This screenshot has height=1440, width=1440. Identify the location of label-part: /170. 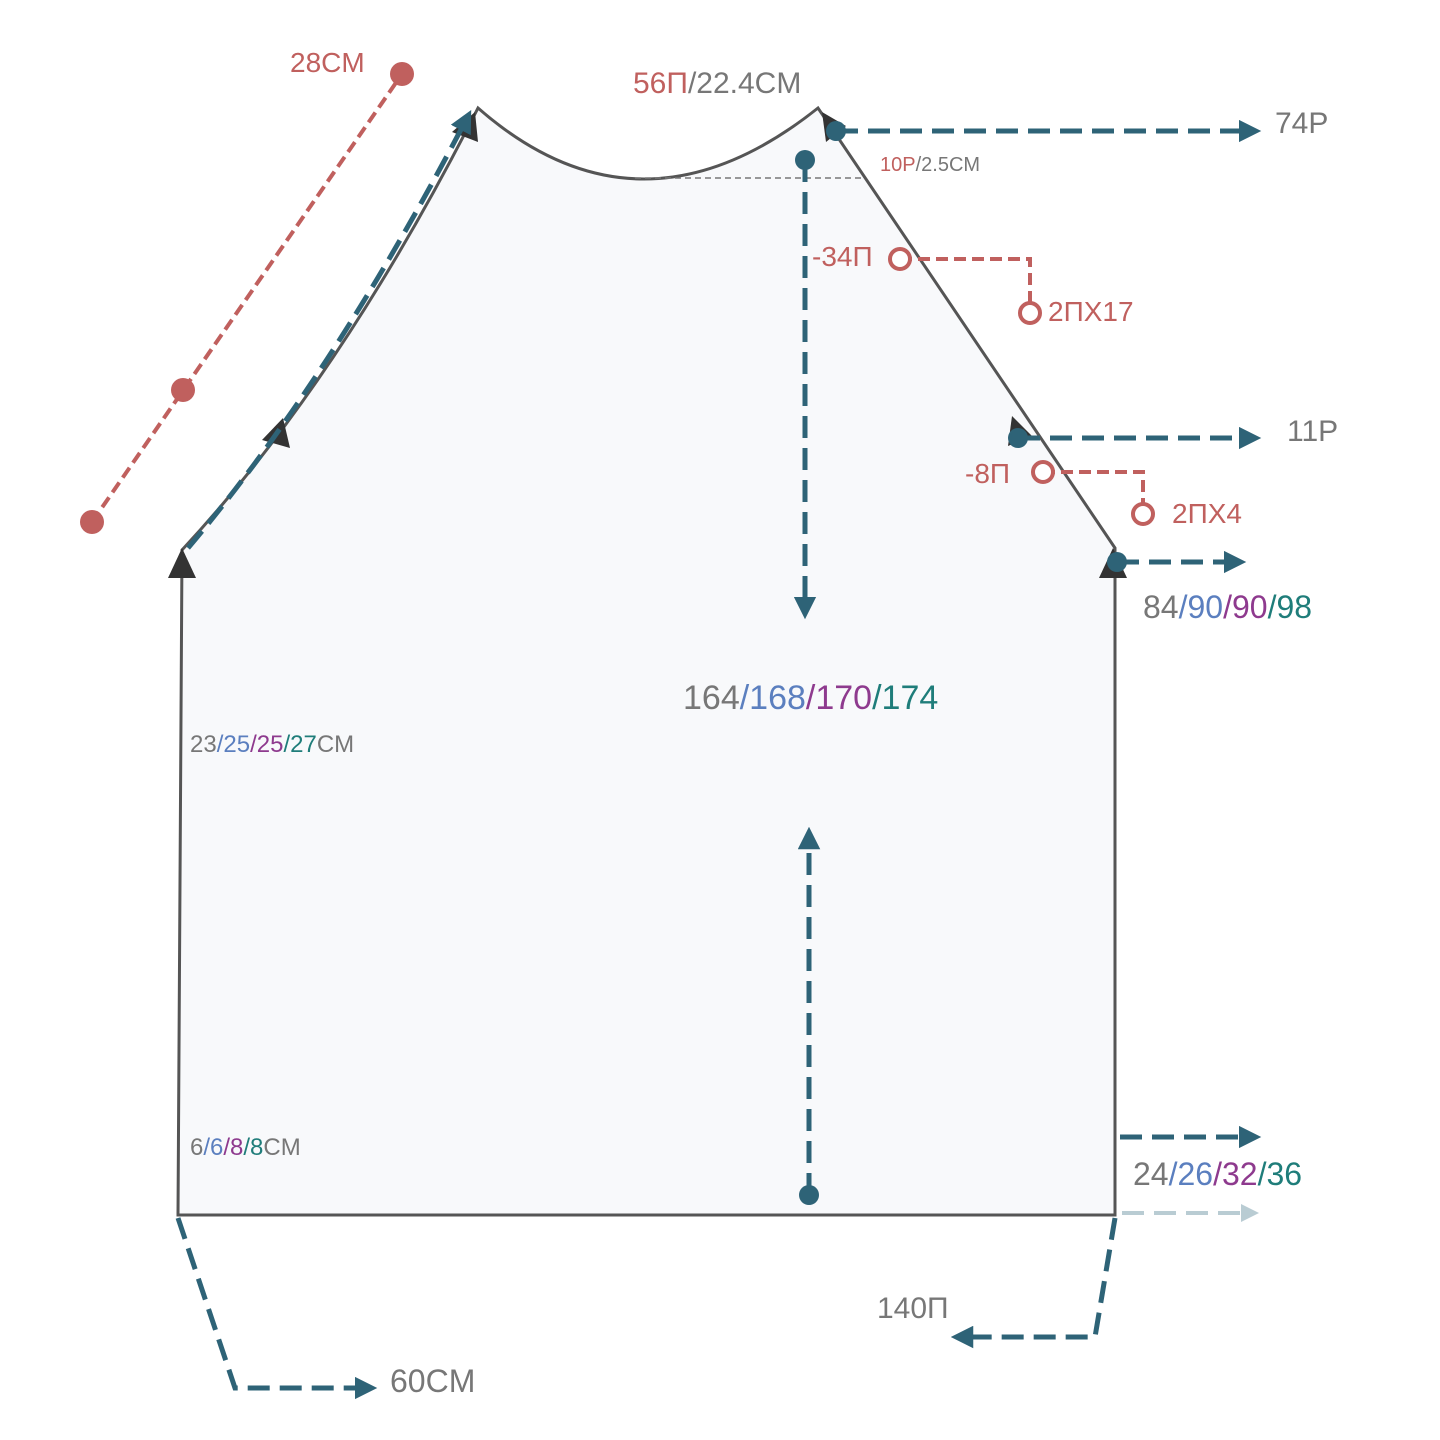
(839, 698).